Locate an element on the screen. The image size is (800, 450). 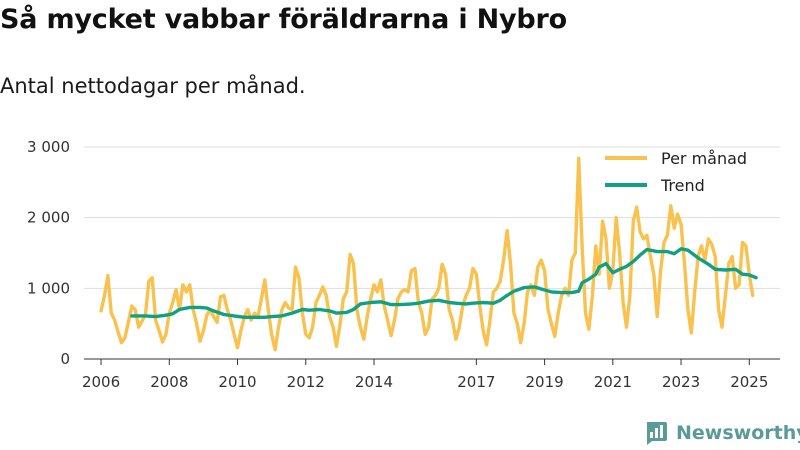
y-tick-label: 3 000 is located at coordinates (48, 147).